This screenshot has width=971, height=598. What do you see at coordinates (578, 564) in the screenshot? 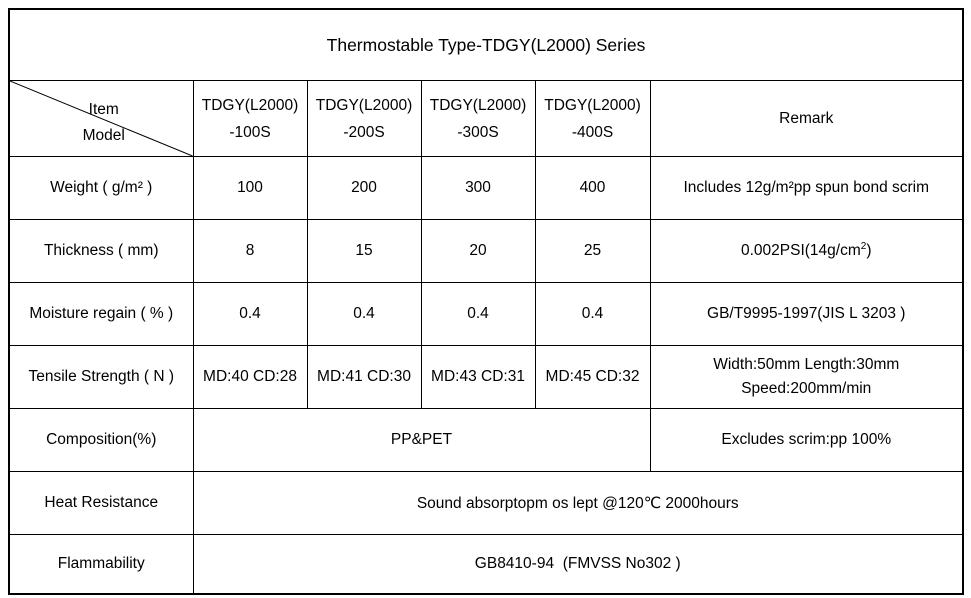
I see `flammability-value: GB8410-94 (FMVSS No302 )` at bounding box center [578, 564].